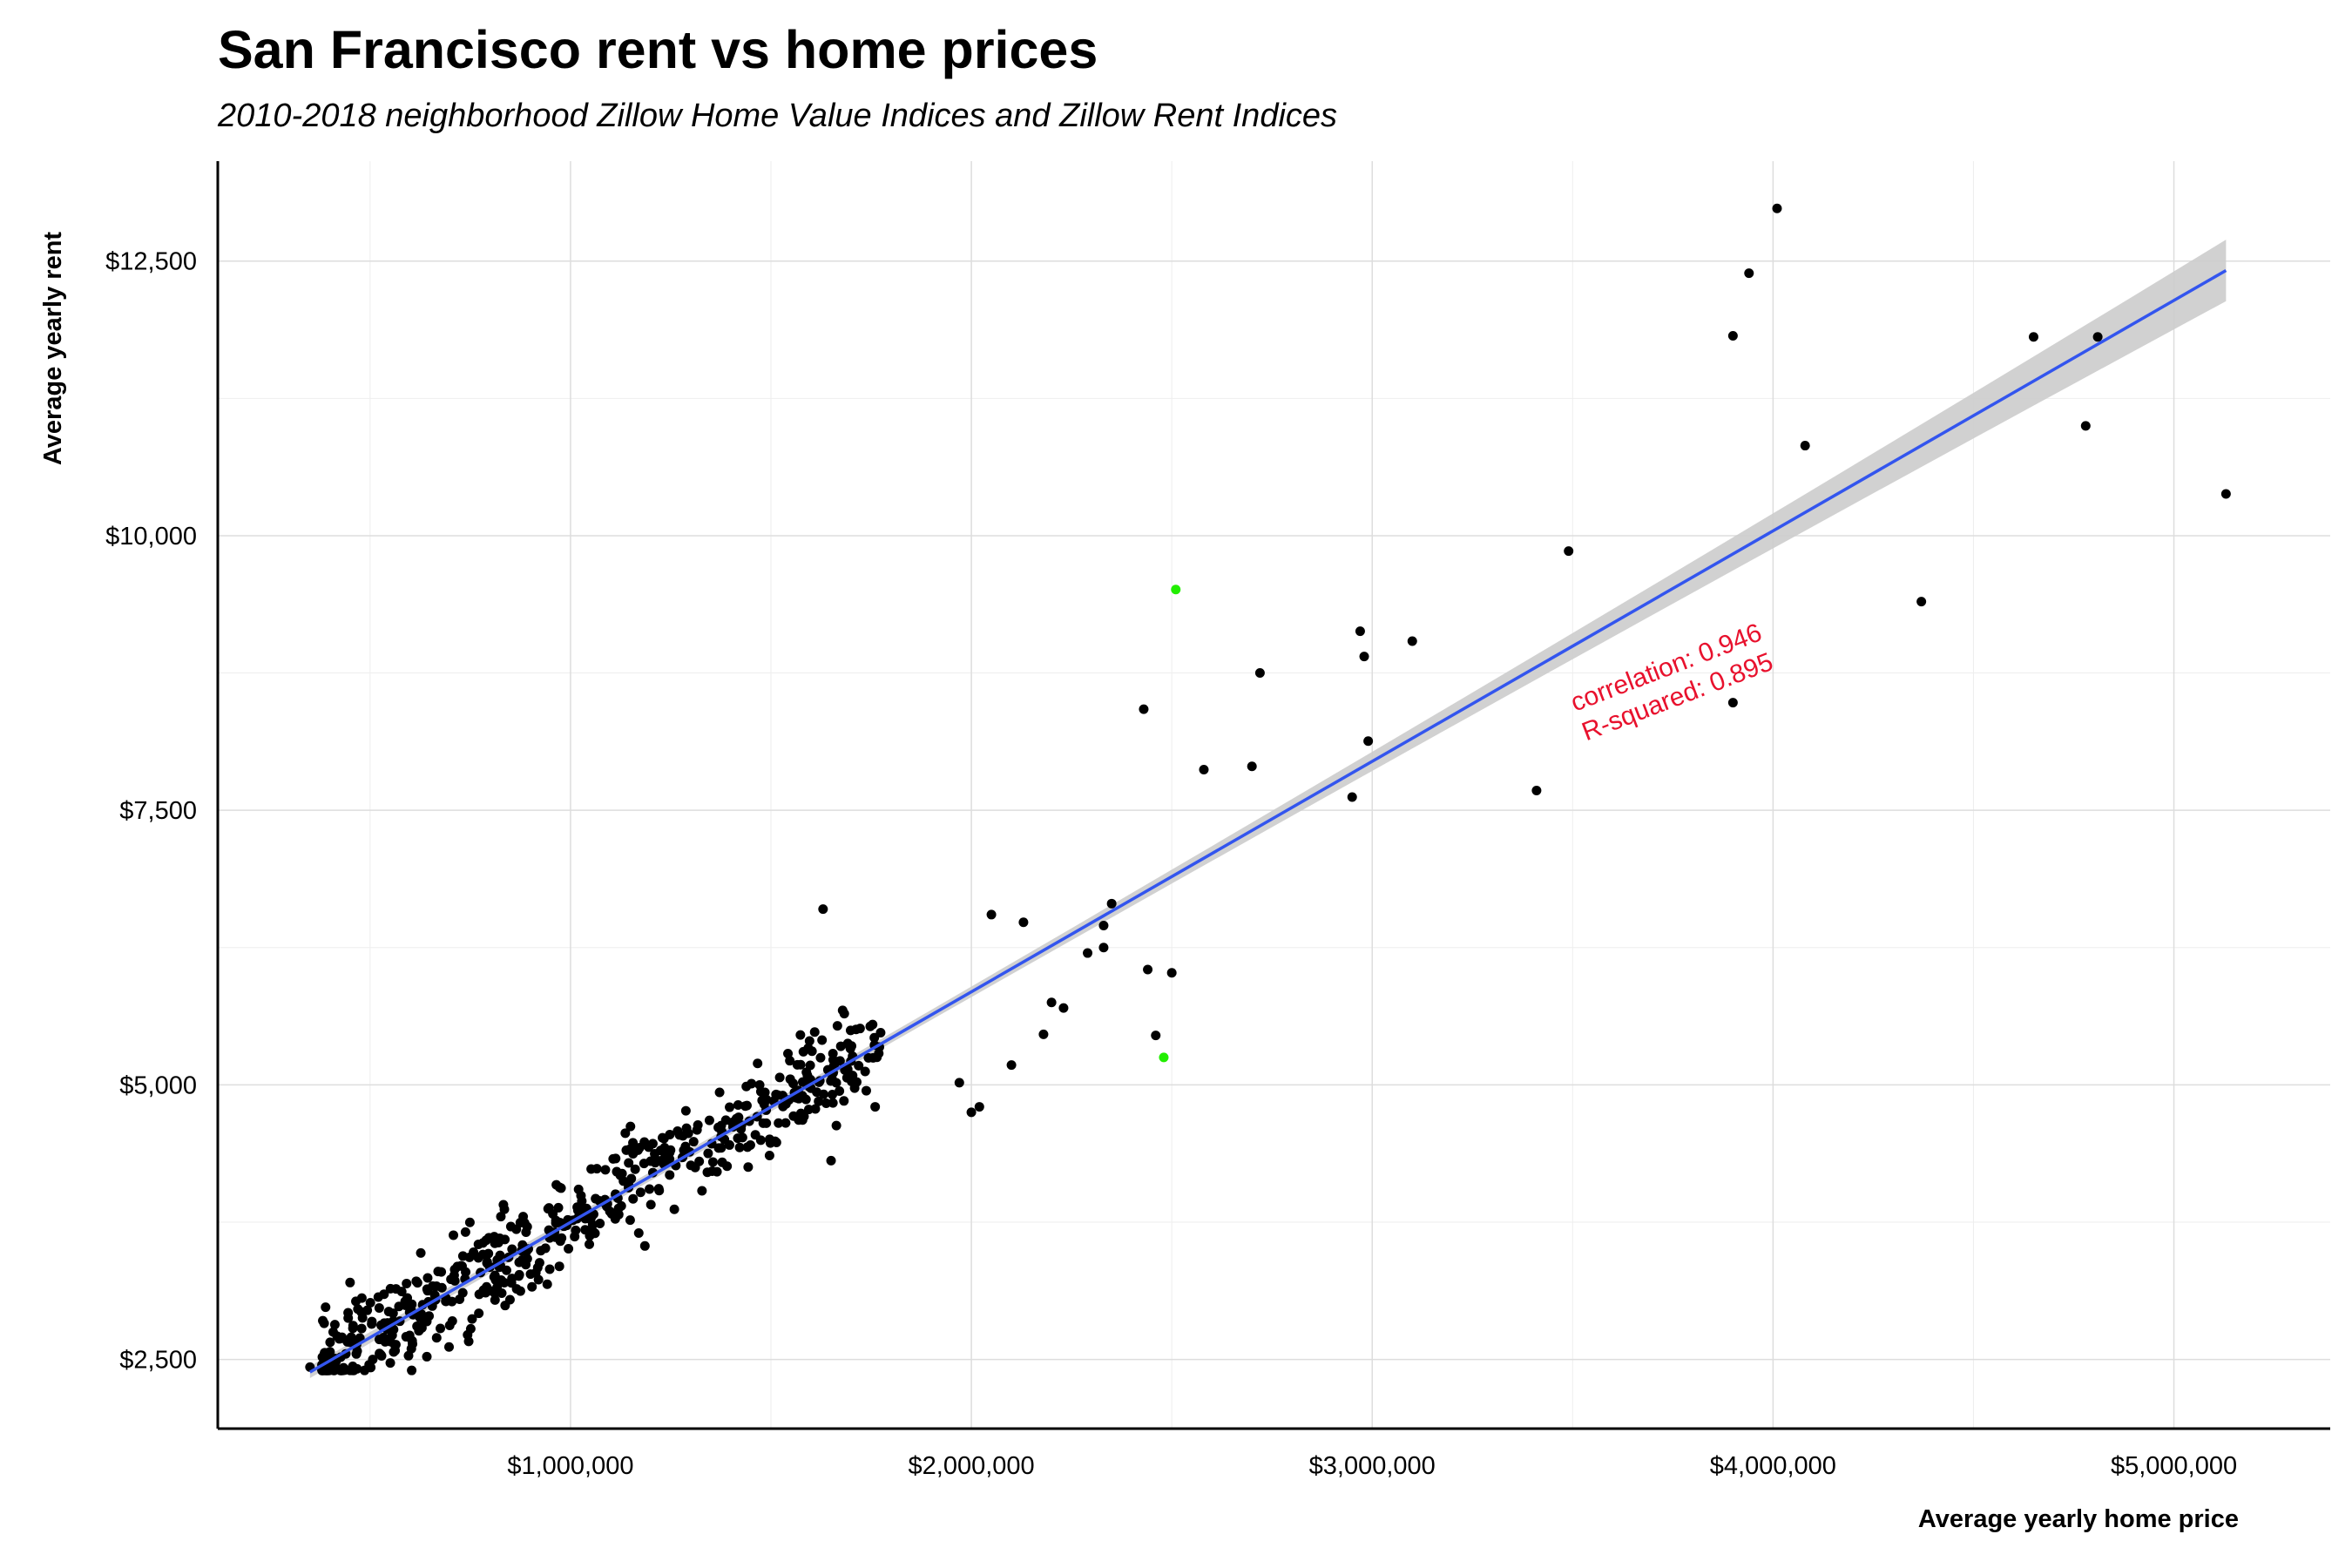 This screenshot has width=2352, height=1568. What do you see at coordinates (158, 1085) in the screenshot?
I see `y-tick-label: $5,000` at bounding box center [158, 1085].